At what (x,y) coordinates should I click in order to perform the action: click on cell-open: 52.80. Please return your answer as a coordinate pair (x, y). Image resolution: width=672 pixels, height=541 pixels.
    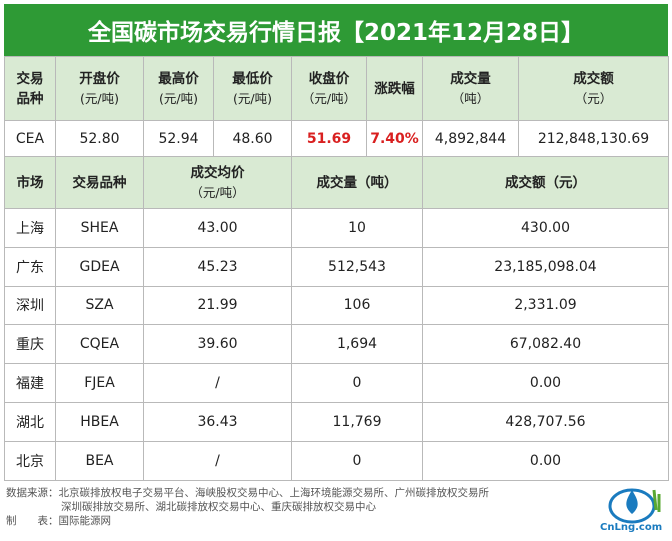
    Looking at the image, I should click on (99, 138).